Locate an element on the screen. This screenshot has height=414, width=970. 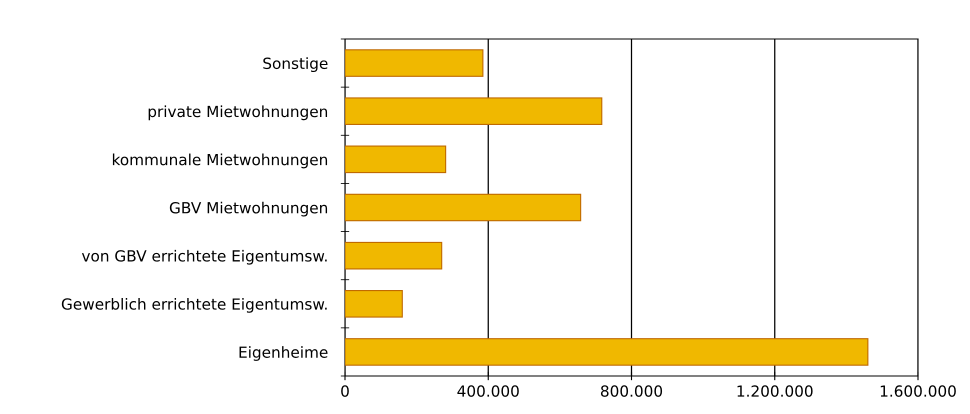
y-tick-label: Eigenheime is located at coordinates (284, 353).